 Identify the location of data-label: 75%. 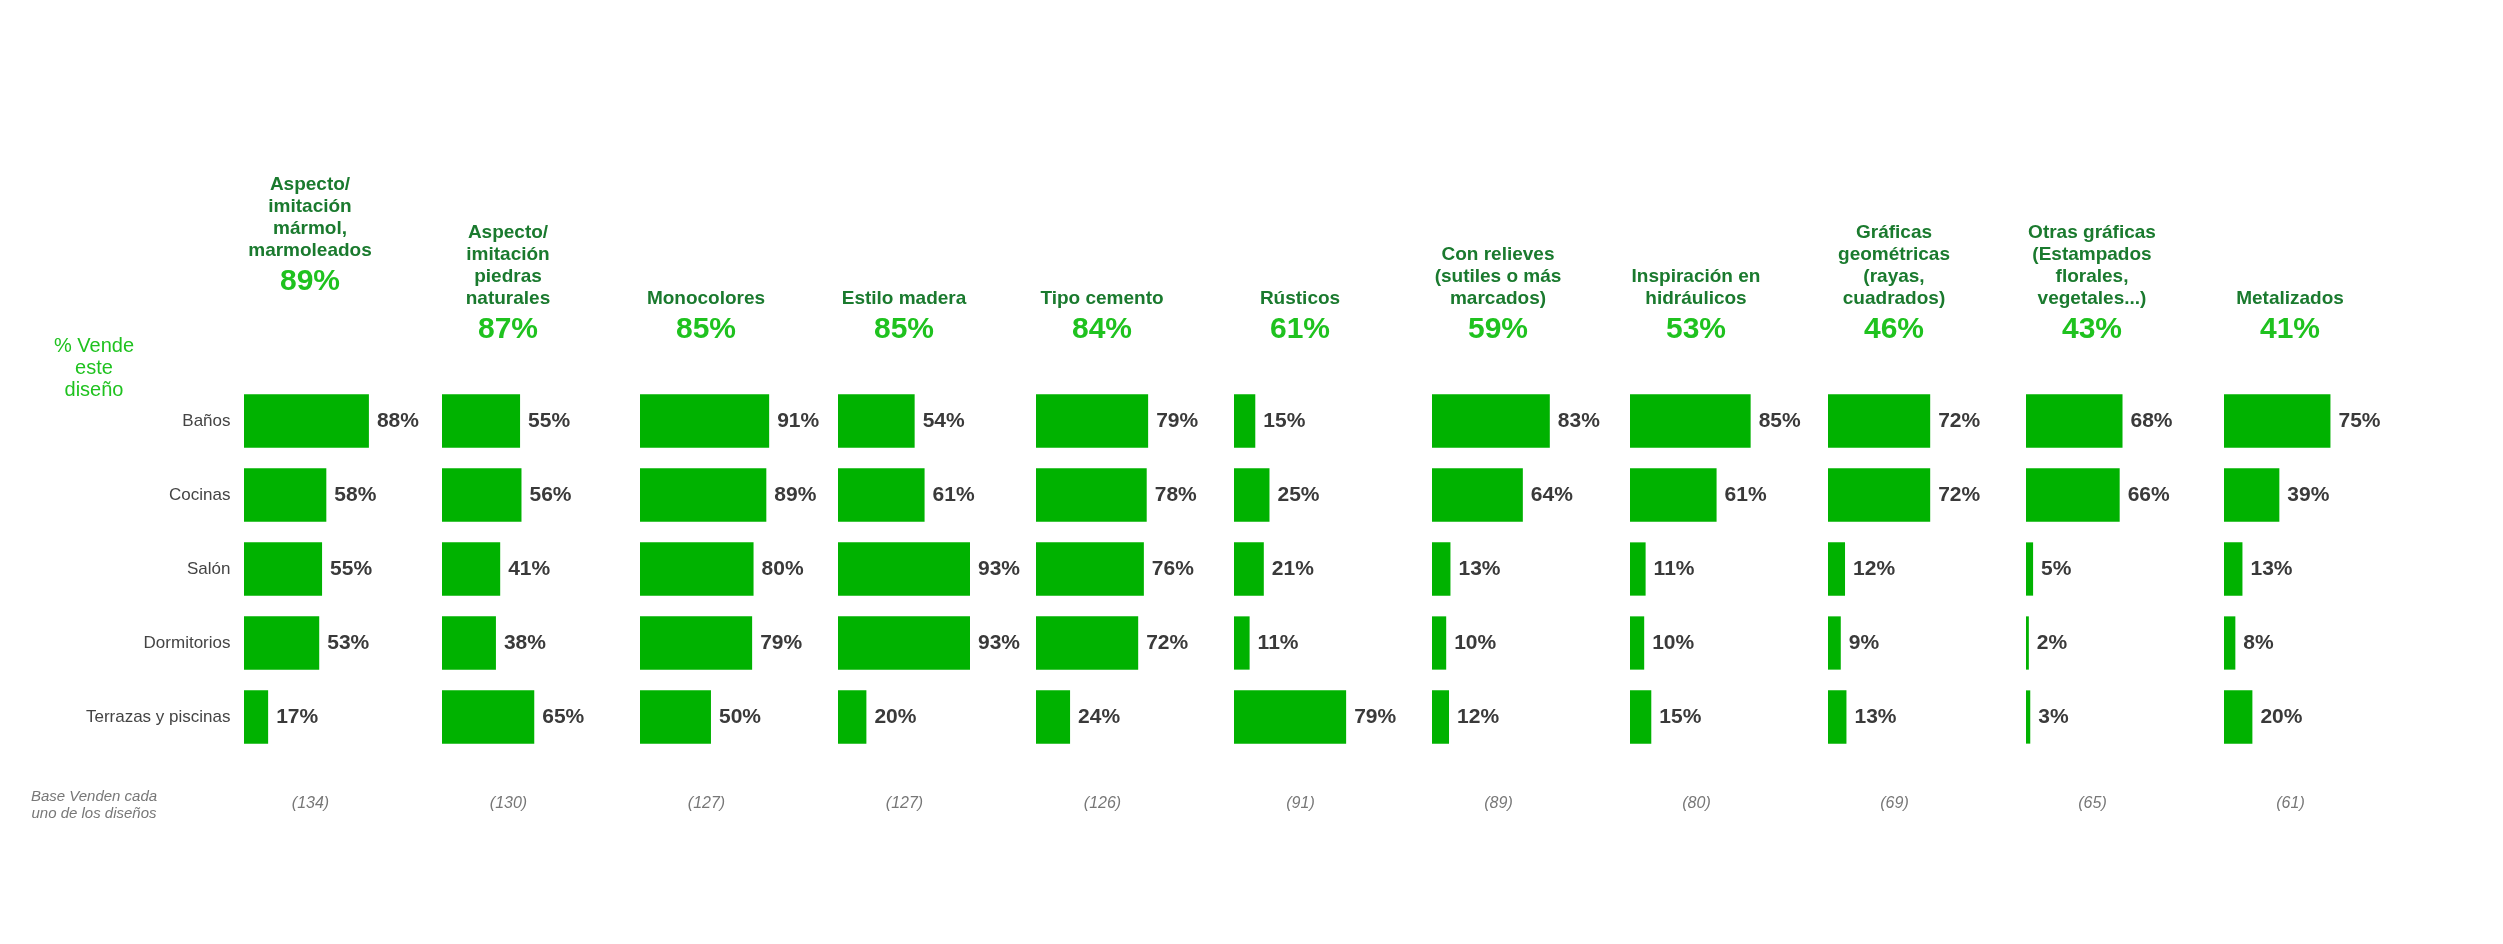
(2359, 419).